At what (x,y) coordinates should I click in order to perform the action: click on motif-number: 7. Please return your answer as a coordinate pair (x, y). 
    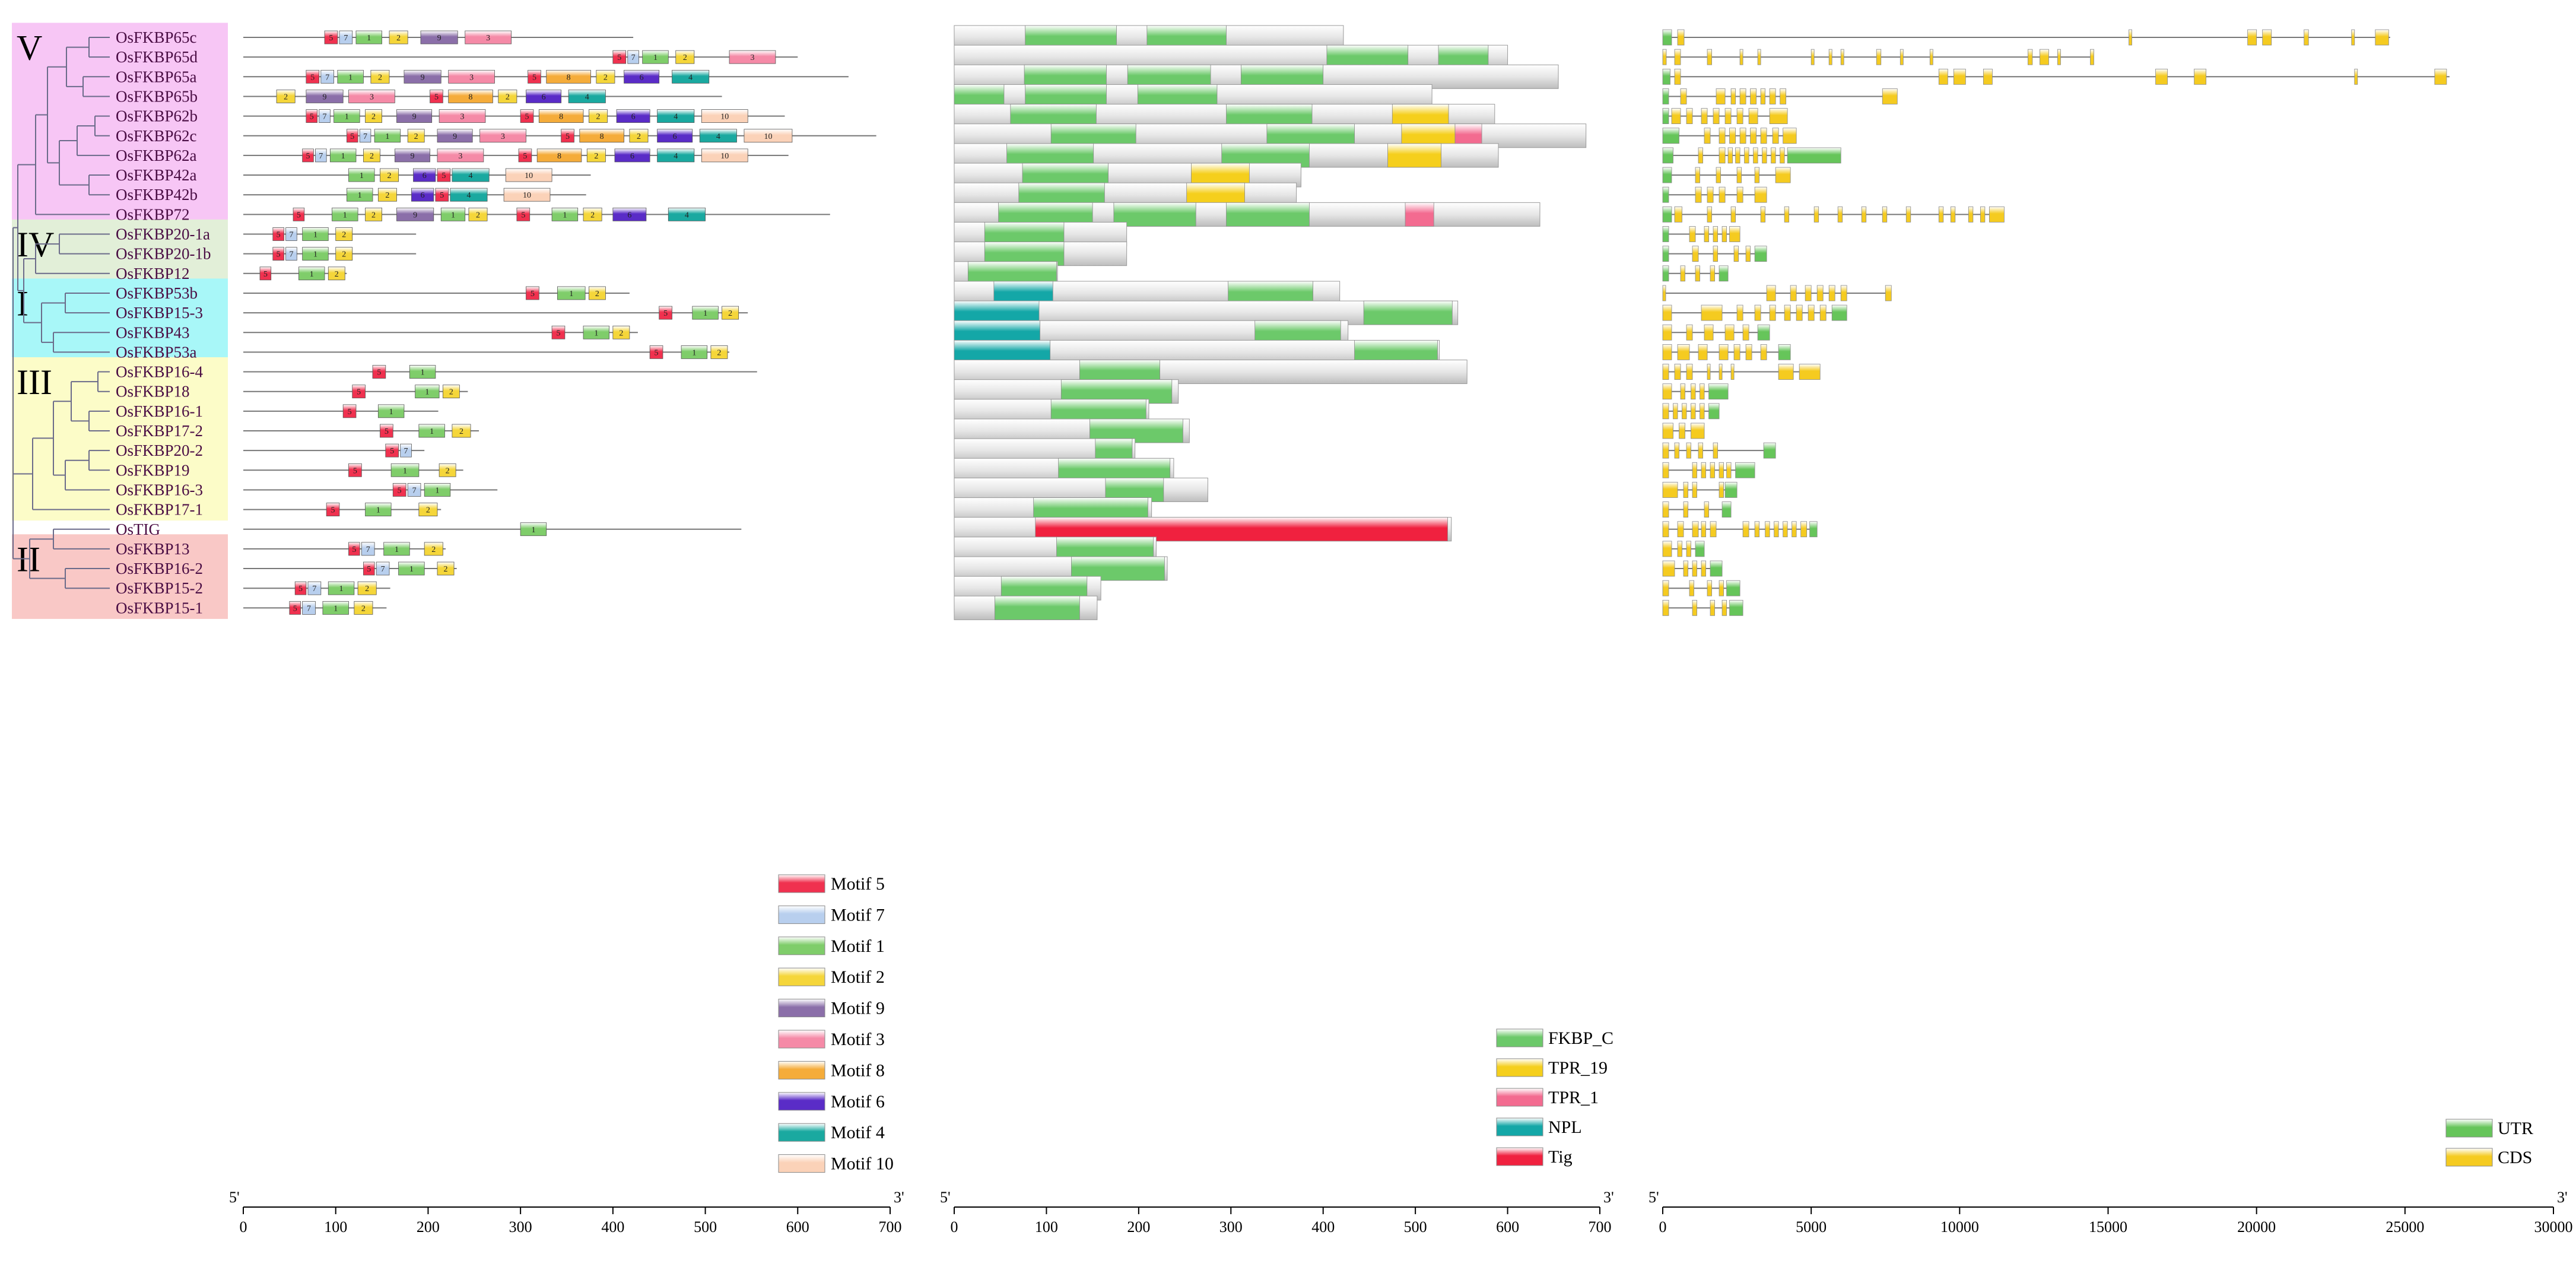
    Looking at the image, I should click on (309, 608).